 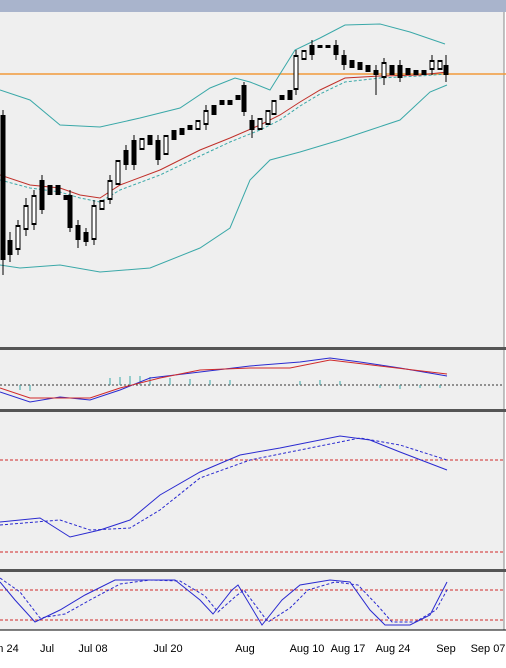 I want to click on x-tick-label: Jul, so click(x=47, y=649).